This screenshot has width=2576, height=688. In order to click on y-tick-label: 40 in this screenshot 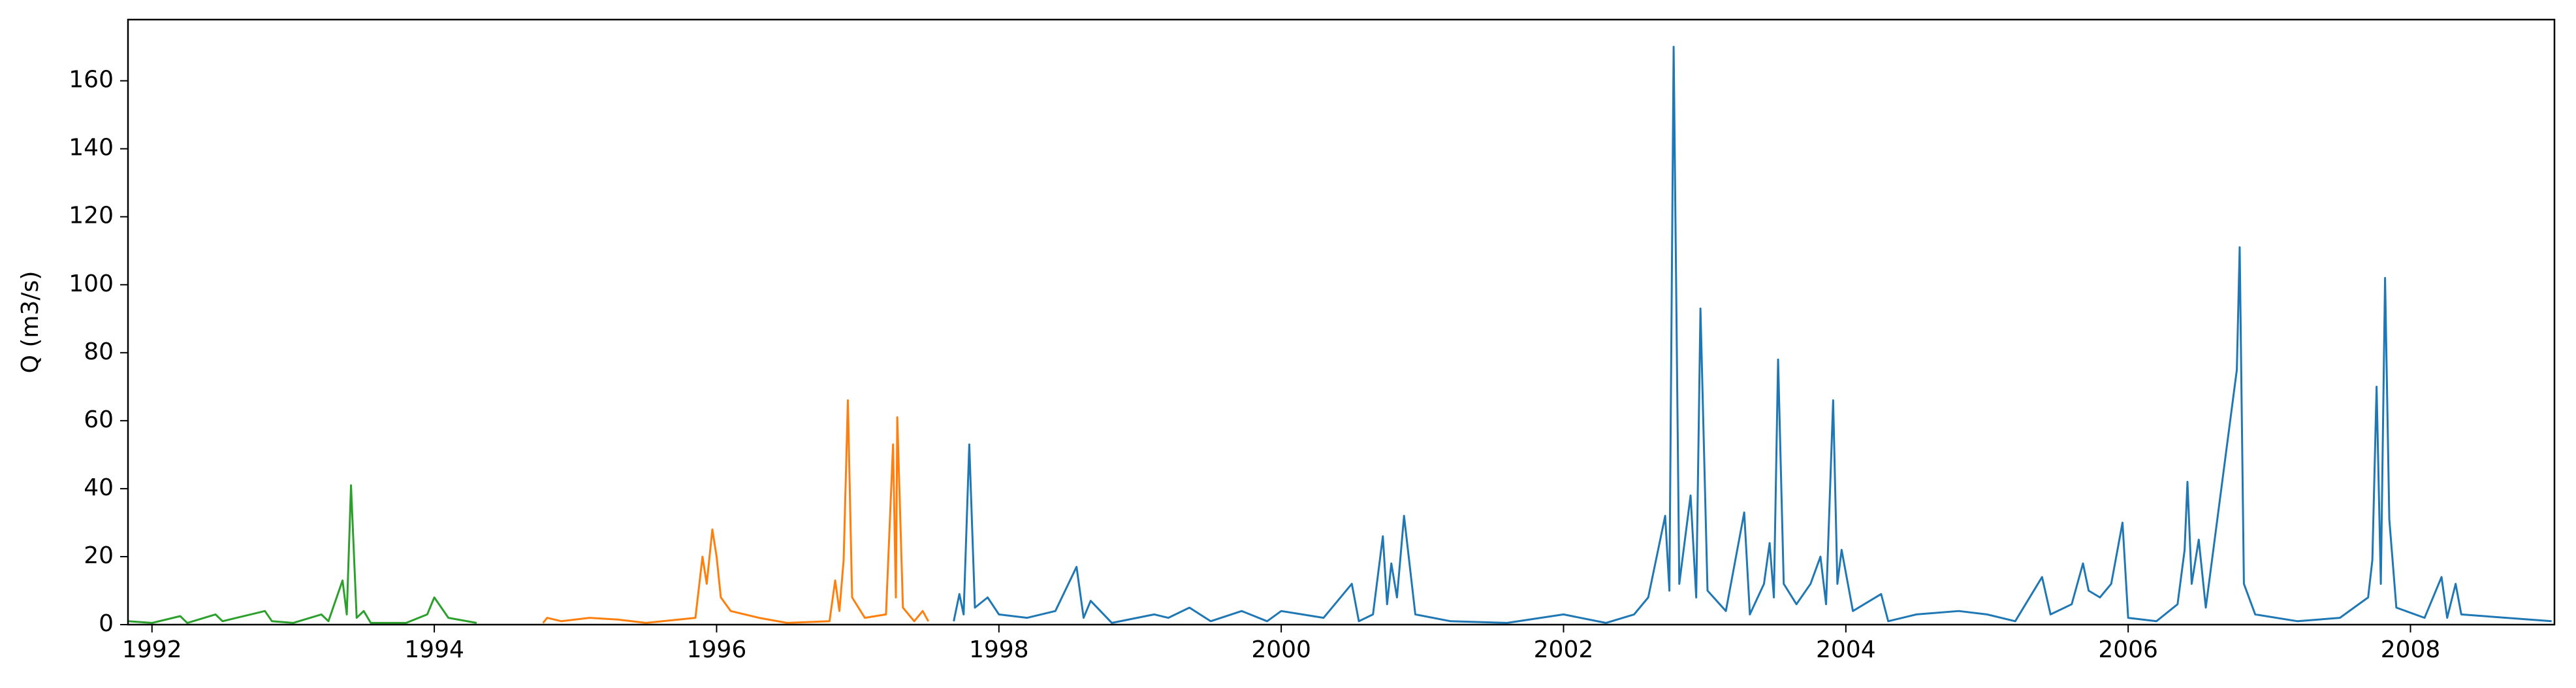, I will do `click(99, 487)`.